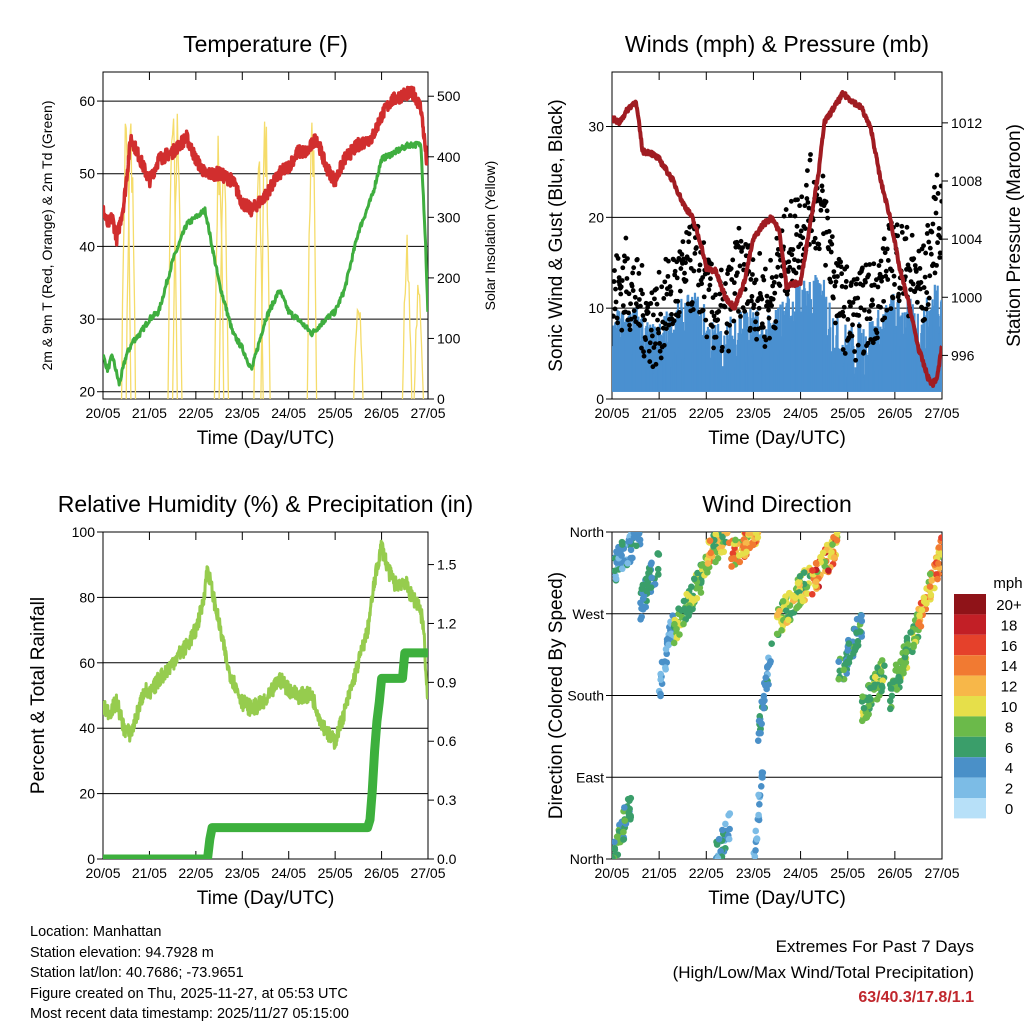 The image size is (1024, 1025). I want to click on location-text: Location: Manhattan, so click(96, 932).